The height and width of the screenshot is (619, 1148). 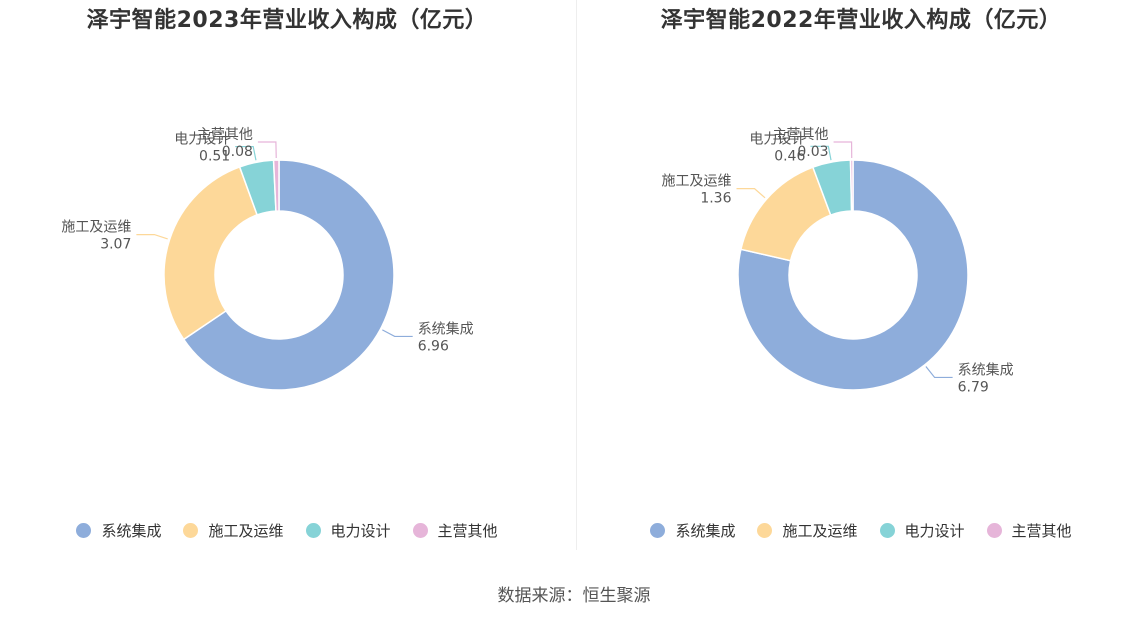 I want to click on legend-2023: 系统集成 施工及运维 电力设计 主营其他, so click(x=287, y=530).